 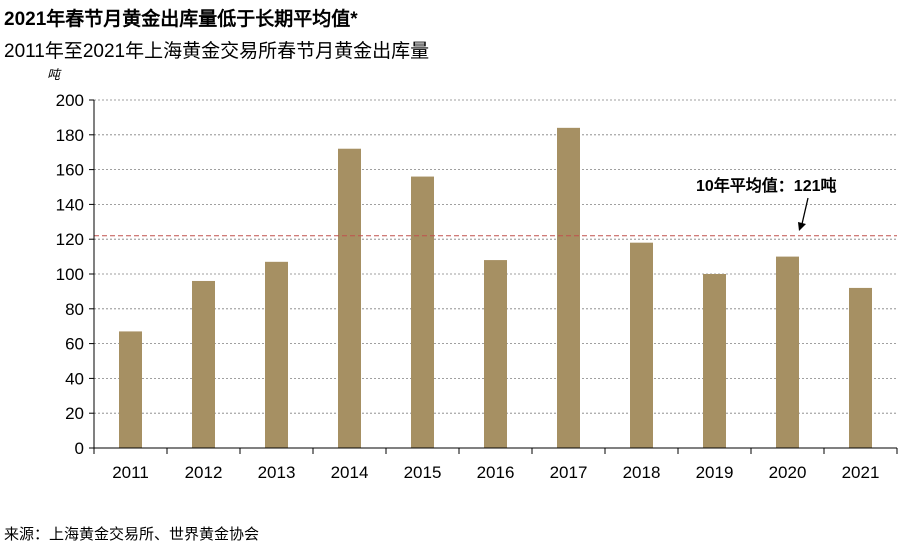 What do you see at coordinates (787, 352) in the screenshot?
I see `bar-2020` at bounding box center [787, 352].